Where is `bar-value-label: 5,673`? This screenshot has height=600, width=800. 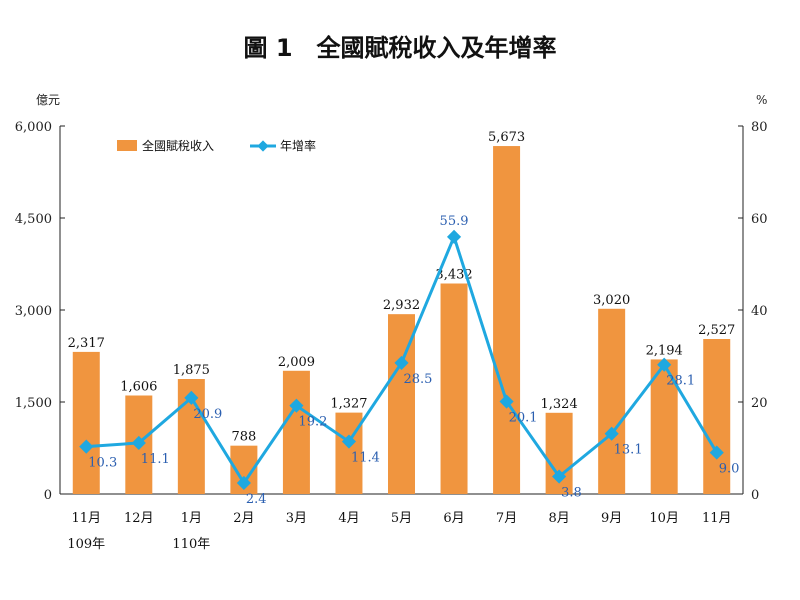 bar-value-label: 5,673 is located at coordinates (506, 137).